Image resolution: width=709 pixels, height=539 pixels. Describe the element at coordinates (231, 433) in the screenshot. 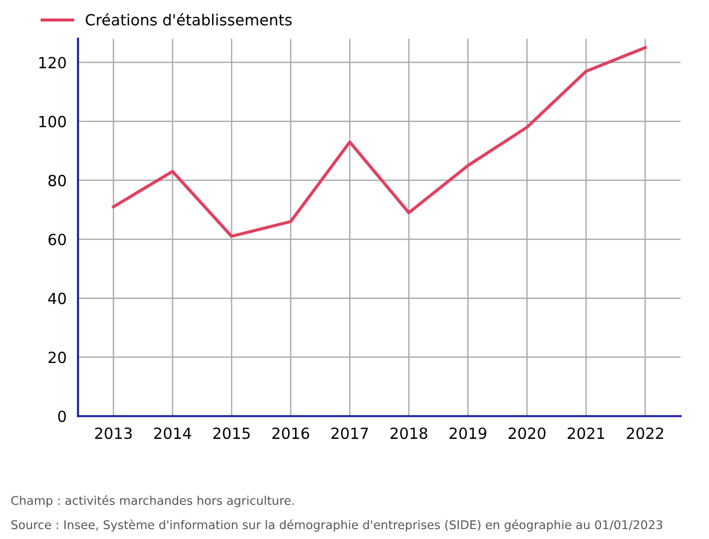

I see `x-tick-label: 2015` at that location.